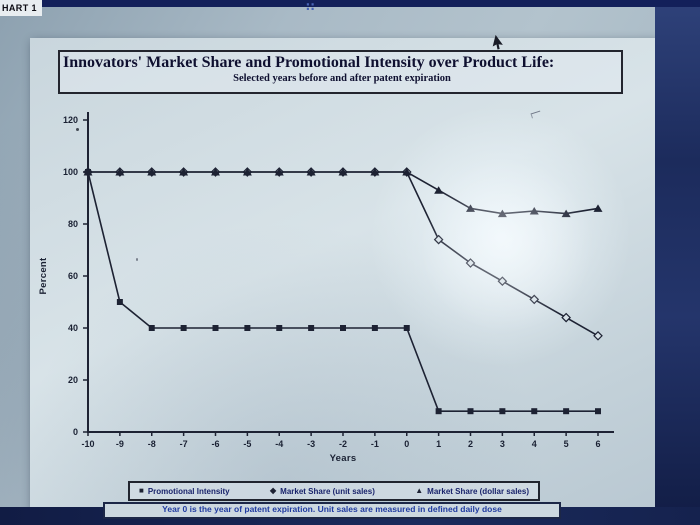  I want to click on dots-grid-icon: ∷, so click(310, 7).